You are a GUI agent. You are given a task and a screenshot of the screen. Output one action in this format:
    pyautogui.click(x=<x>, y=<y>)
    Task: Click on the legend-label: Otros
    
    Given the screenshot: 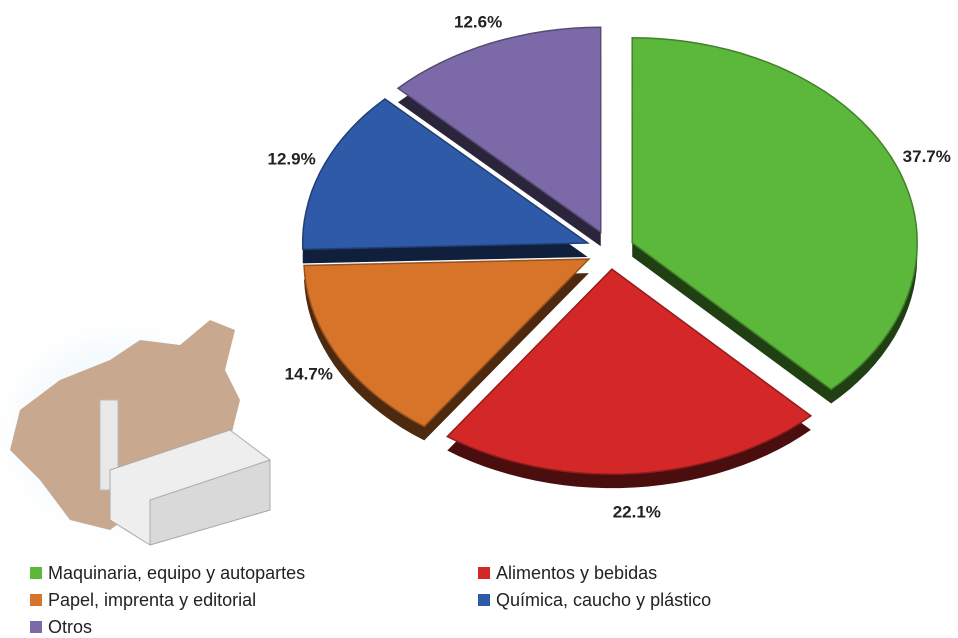 What is the action you would take?
    pyautogui.click(x=70, y=627)
    